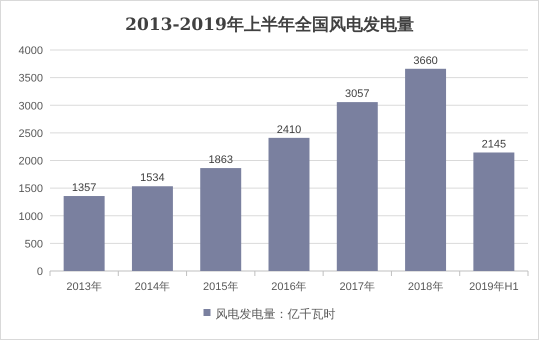 The height and width of the screenshot is (340, 539). I want to click on data-label: 2410, so click(289, 130).